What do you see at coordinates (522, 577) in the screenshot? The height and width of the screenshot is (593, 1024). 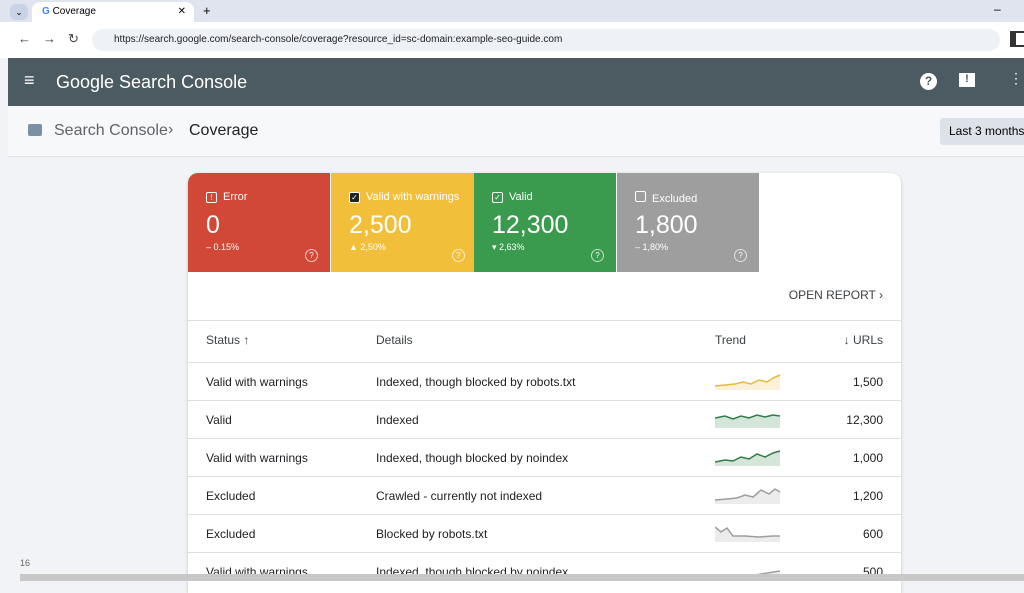 I see `scrollbar` at bounding box center [522, 577].